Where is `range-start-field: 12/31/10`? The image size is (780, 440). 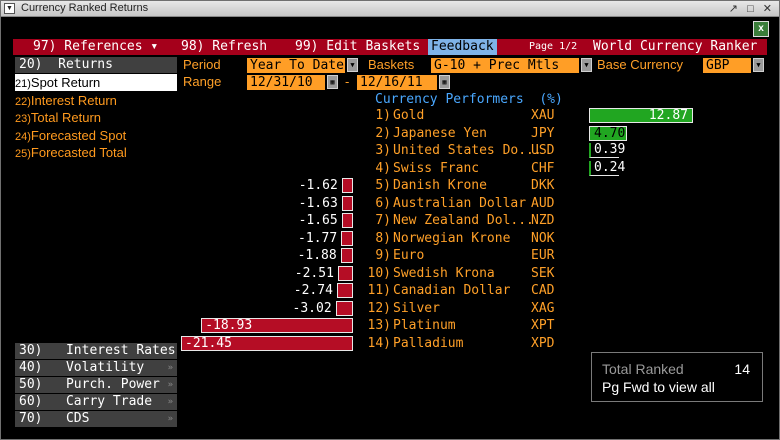
range-start-field: 12/31/10 is located at coordinates (286, 82).